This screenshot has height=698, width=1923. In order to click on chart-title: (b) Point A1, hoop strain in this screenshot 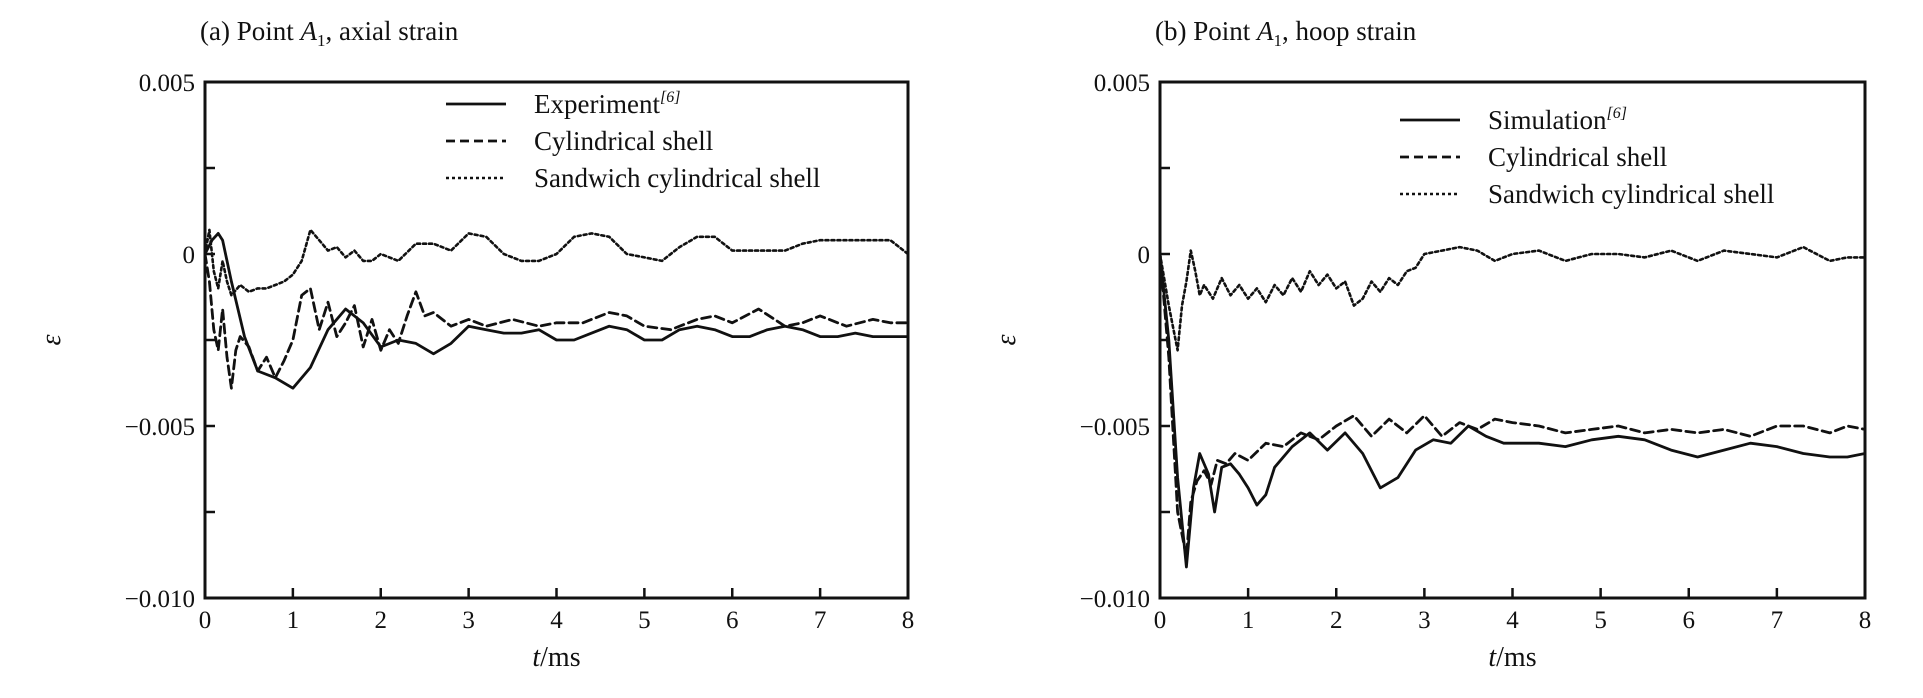, I will do `click(1286, 33)`.